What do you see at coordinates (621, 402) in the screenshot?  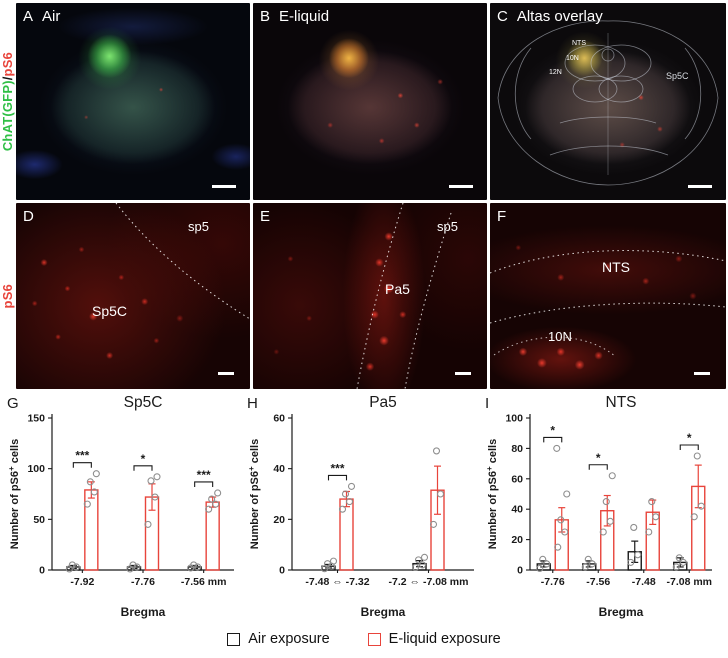 I see `chart-title: NTS` at bounding box center [621, 402].